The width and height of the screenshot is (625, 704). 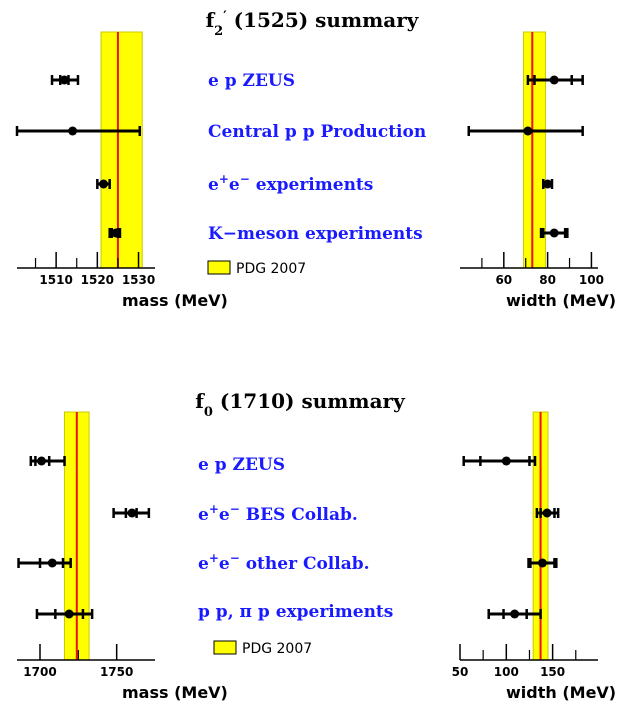 I want to click on tick-label: 1700, so click(x=39, y=672).